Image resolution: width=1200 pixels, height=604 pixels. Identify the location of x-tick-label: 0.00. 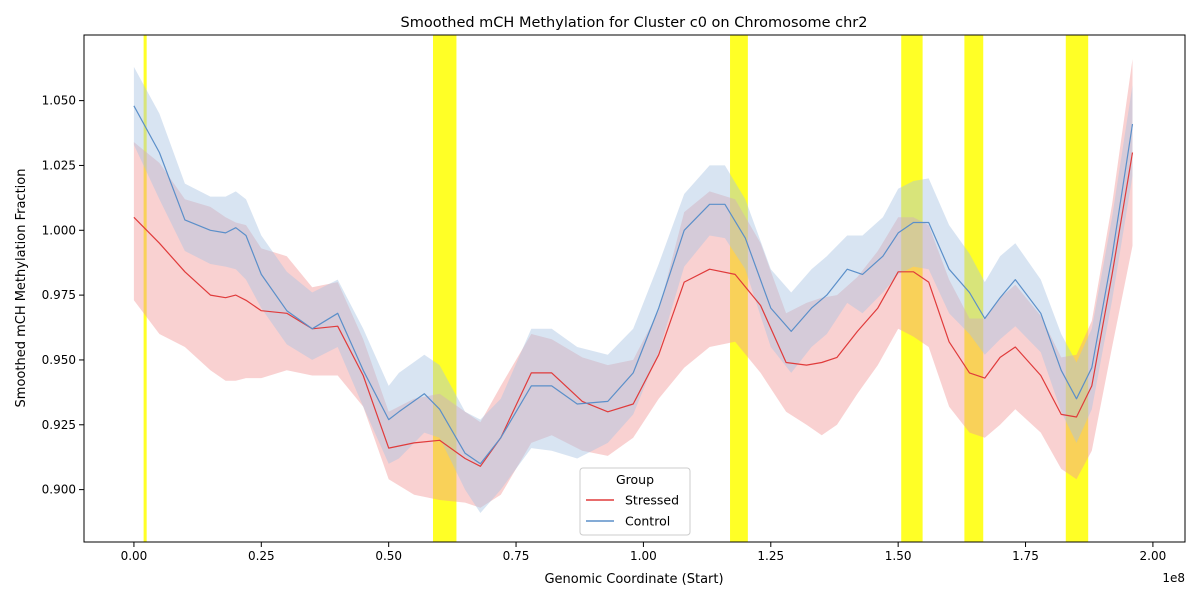
(134, 556).